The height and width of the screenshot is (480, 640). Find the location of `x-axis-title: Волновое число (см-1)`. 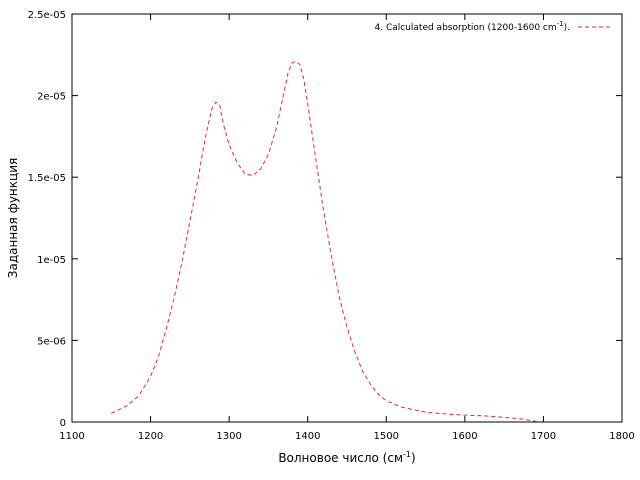

x-axis-title: Волновое число (см-1) is located at coordinates (346, 457).